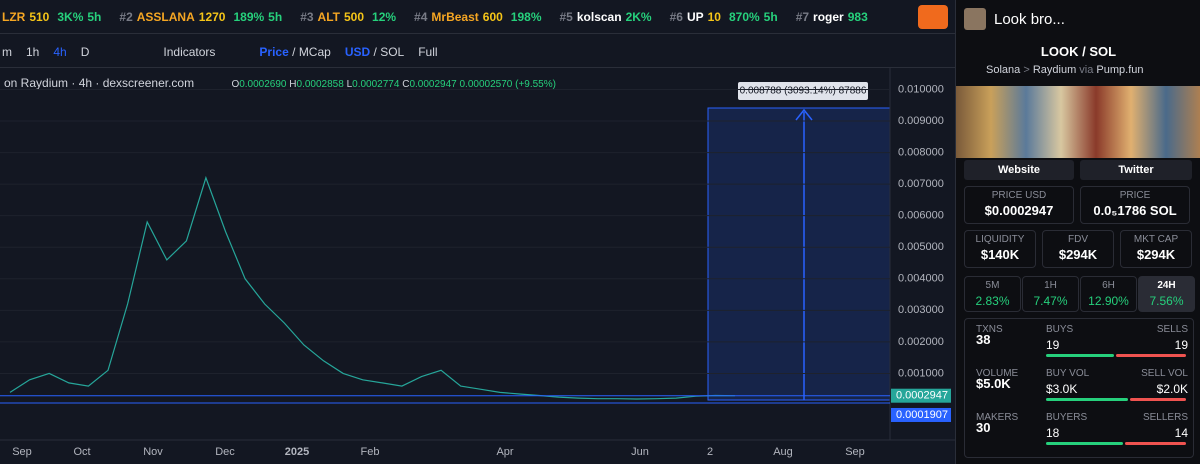  Describe the element at coordinates (922, 415) in the screenshot. I see `price-tag-label: 0.0001907` at that location.